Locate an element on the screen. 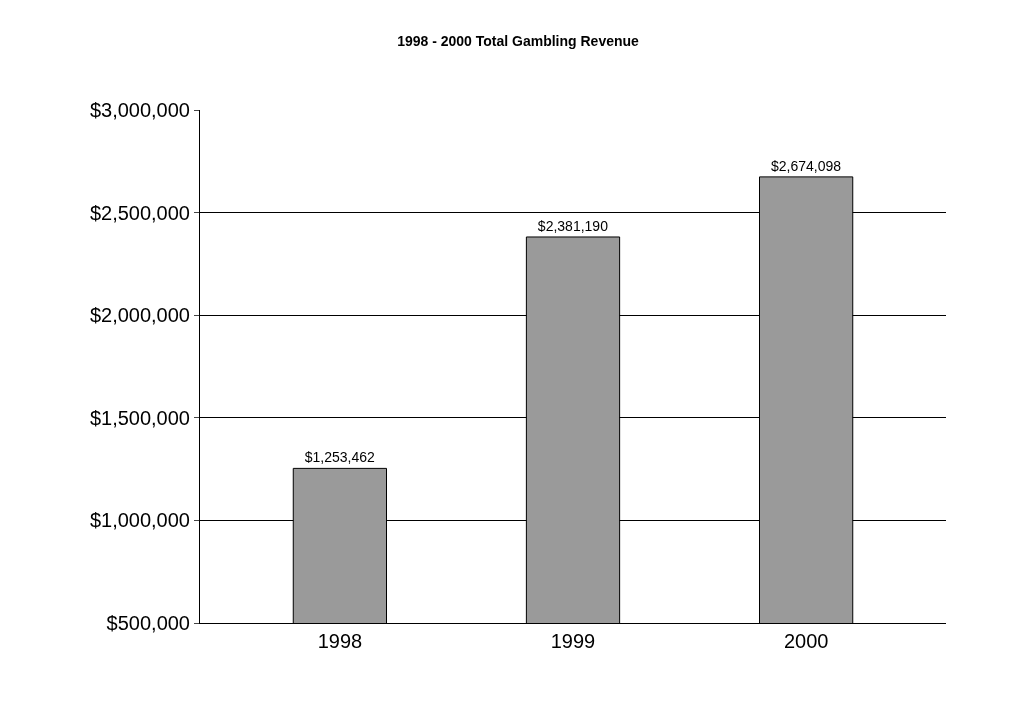 This screenshot has width=1036, height=723. y-tick-label: $1,000,000 is located at coordinates (139, 520).